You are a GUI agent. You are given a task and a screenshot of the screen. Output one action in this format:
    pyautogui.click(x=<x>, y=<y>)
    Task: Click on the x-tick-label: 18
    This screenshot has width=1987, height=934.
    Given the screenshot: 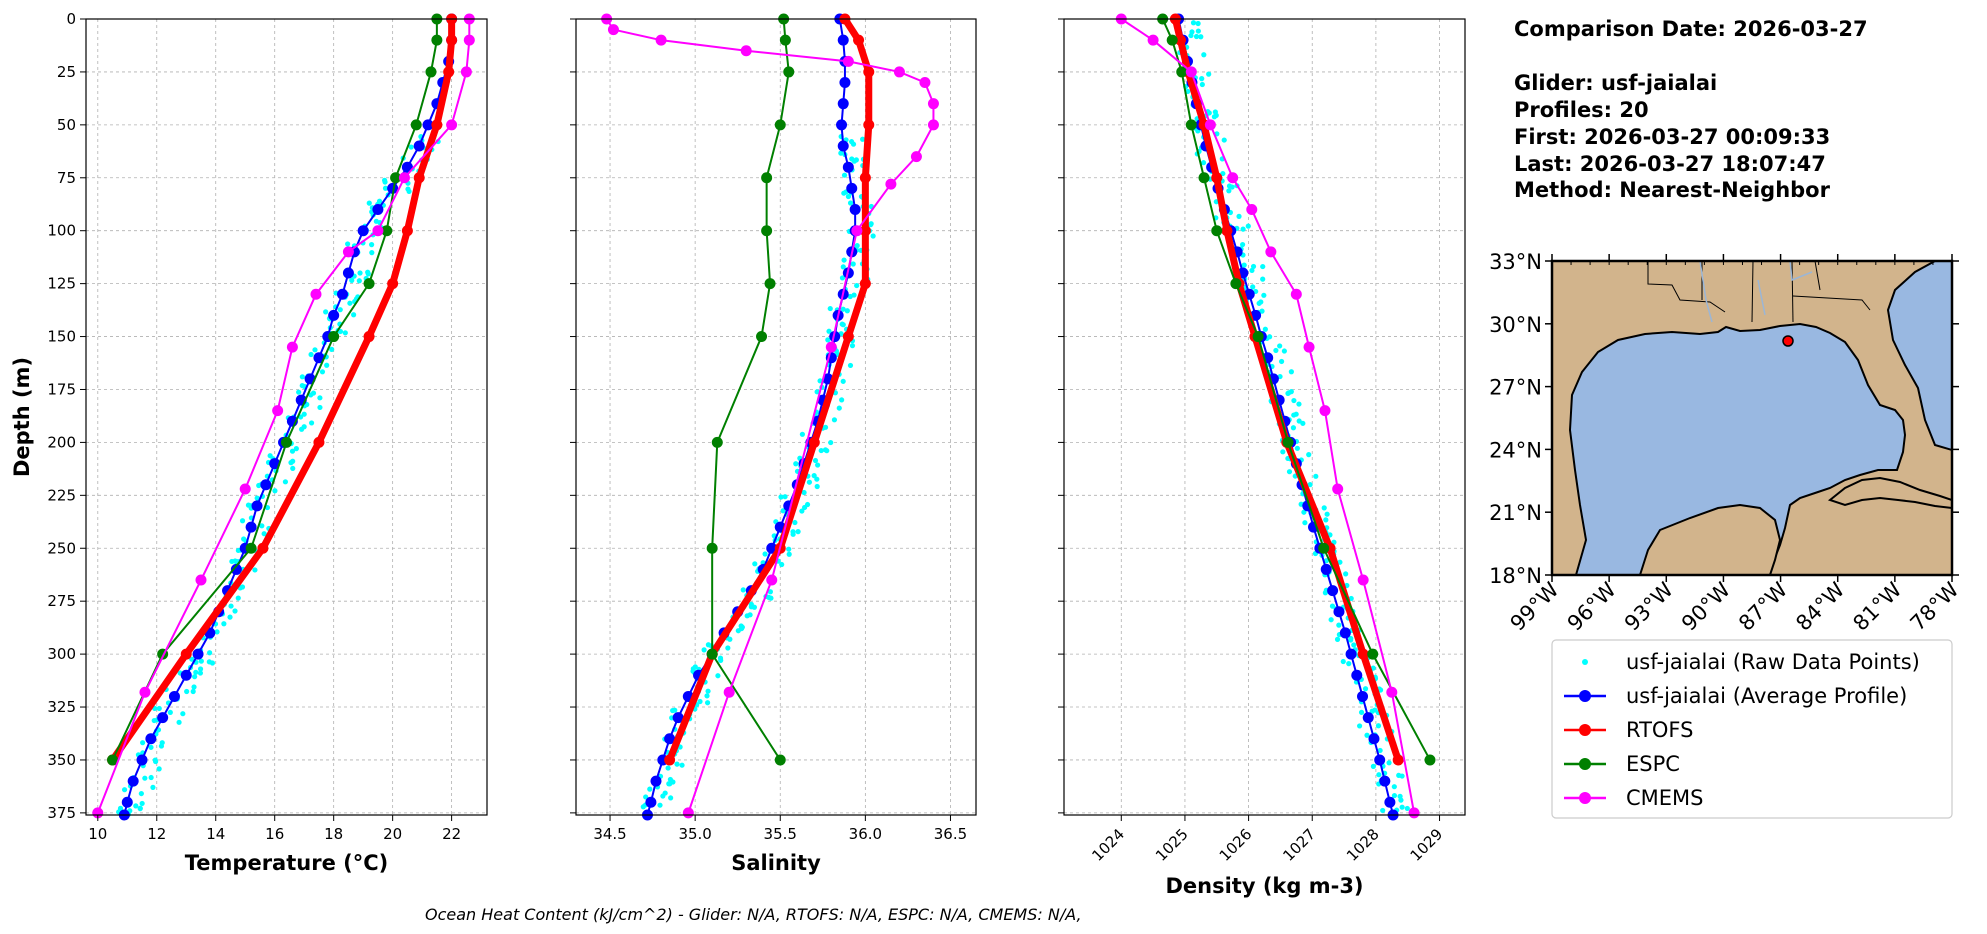 What is the action you would take?
    pyautogui.click(x=333, y=834)
    